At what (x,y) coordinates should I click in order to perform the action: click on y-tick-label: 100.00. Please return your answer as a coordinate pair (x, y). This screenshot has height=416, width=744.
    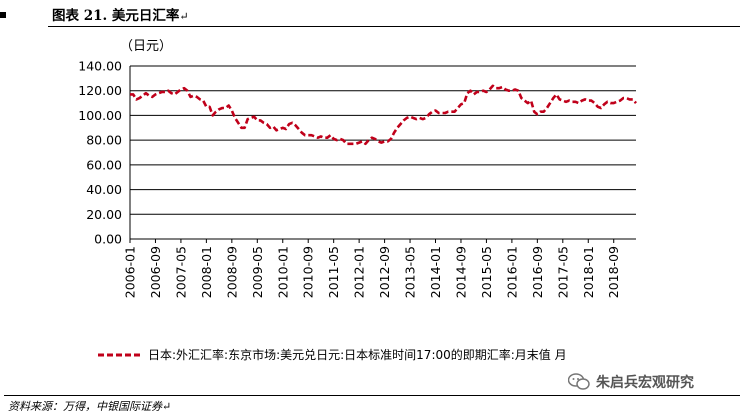
    Looking at the image, I should click on (100, 115).